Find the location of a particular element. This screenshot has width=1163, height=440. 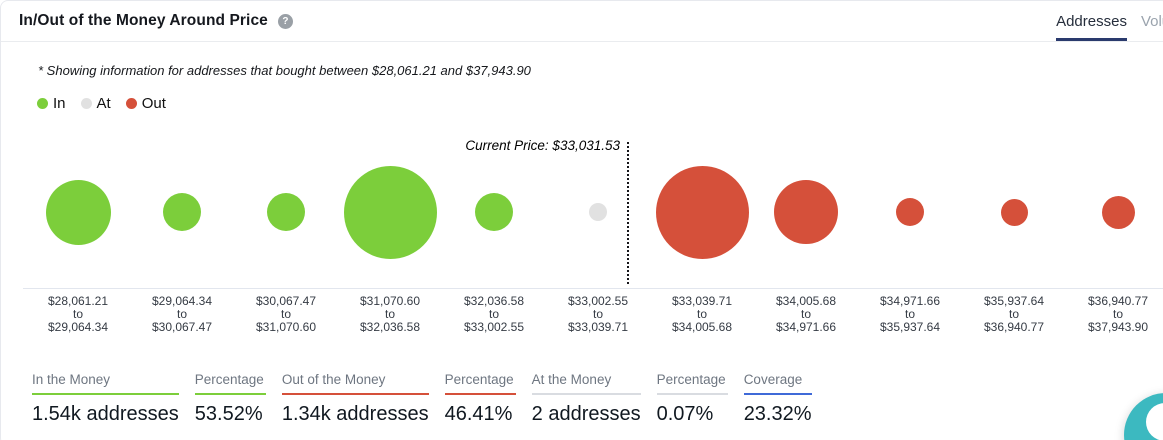

price-range-label: $34,005.68 to $34,971.66 is located at coordinates (806, 314).